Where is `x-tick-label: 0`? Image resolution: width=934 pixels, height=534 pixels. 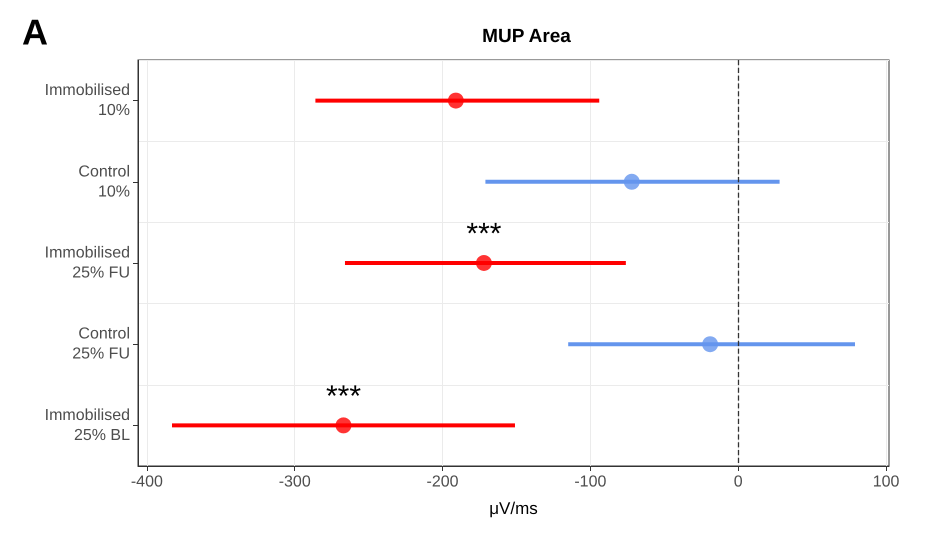
x-tick-label: 0 is located at coordinates (738, 482).